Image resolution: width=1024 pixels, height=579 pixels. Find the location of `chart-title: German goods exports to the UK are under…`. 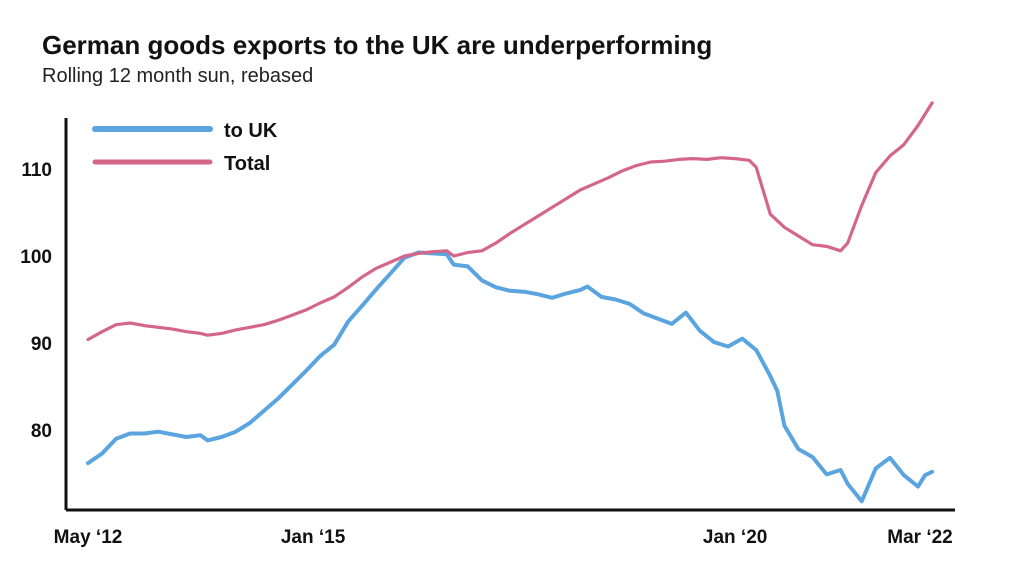

chart-title: German goods exports to the UK are under… is located at coordinates (377, 45).